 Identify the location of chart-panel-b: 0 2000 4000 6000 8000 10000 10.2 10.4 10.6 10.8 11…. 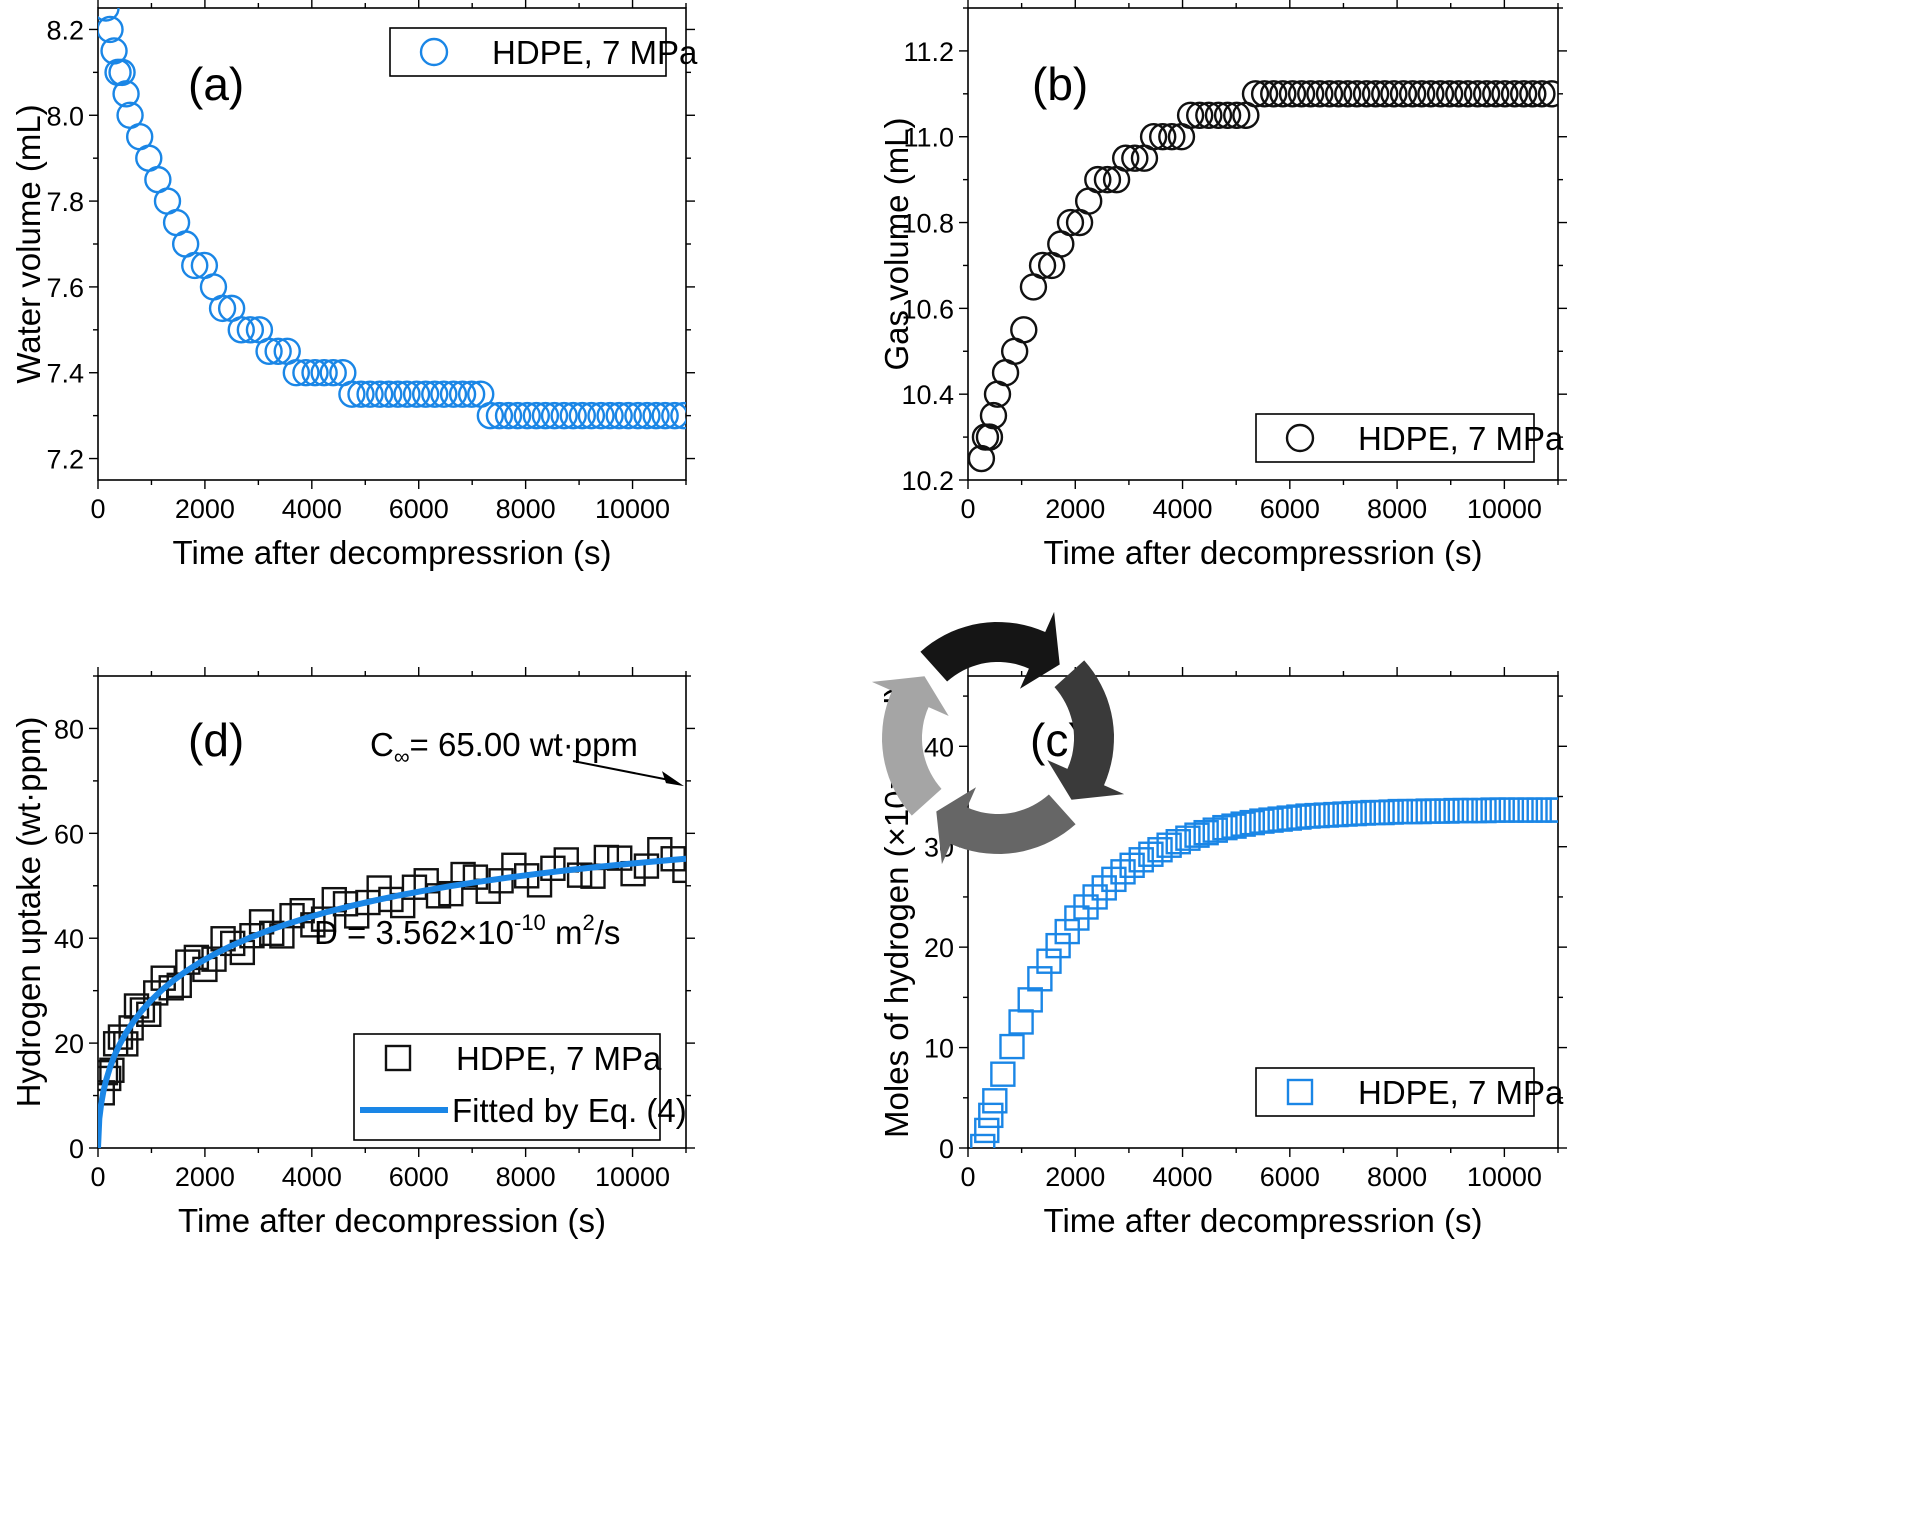
(1222, 285).